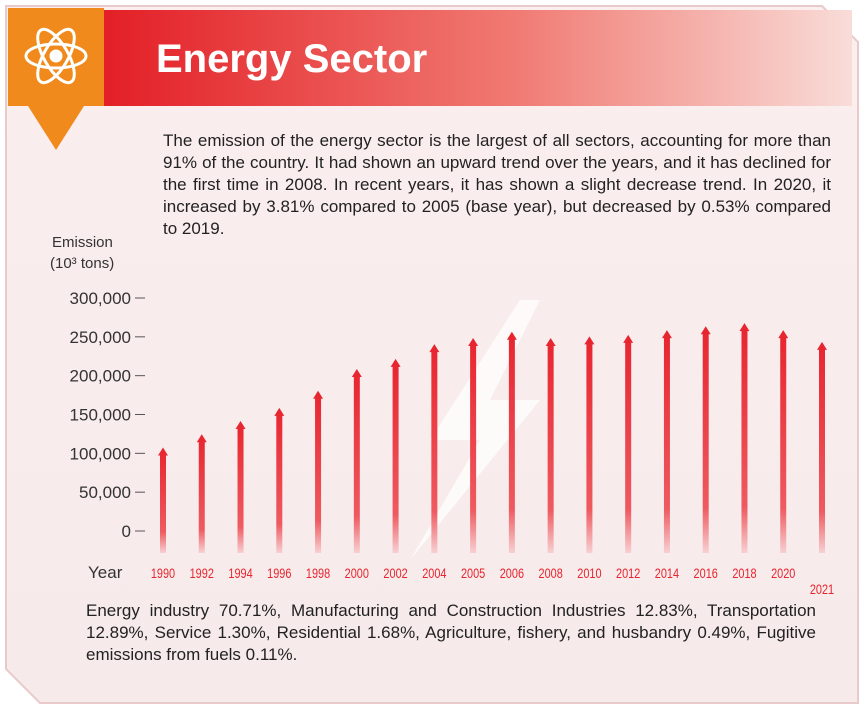  I want to click on icon-pointer, so click(56, 128).